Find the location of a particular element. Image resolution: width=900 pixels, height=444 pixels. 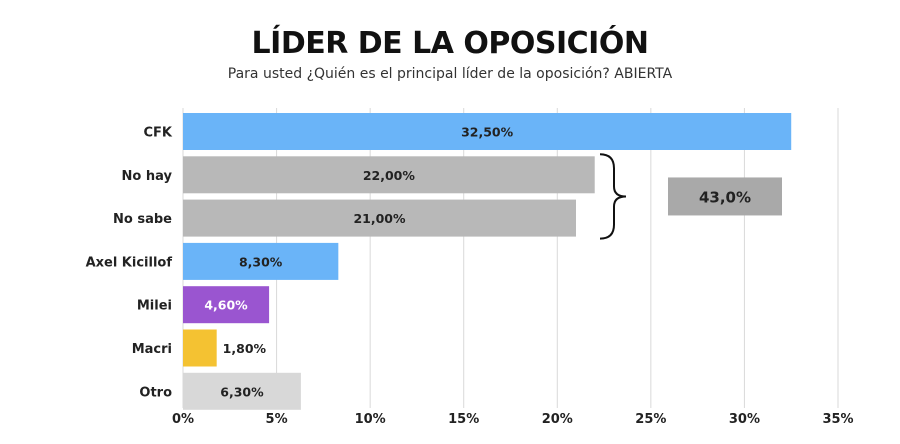

brace is located at coordinates (613, 196).